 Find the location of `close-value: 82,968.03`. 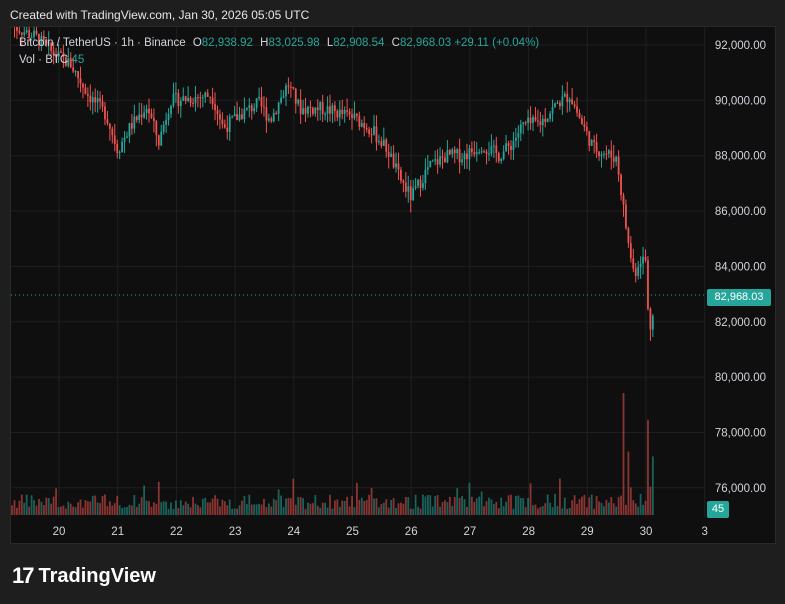

close-value: 82,968.03 is located at coordinates (425, 43).